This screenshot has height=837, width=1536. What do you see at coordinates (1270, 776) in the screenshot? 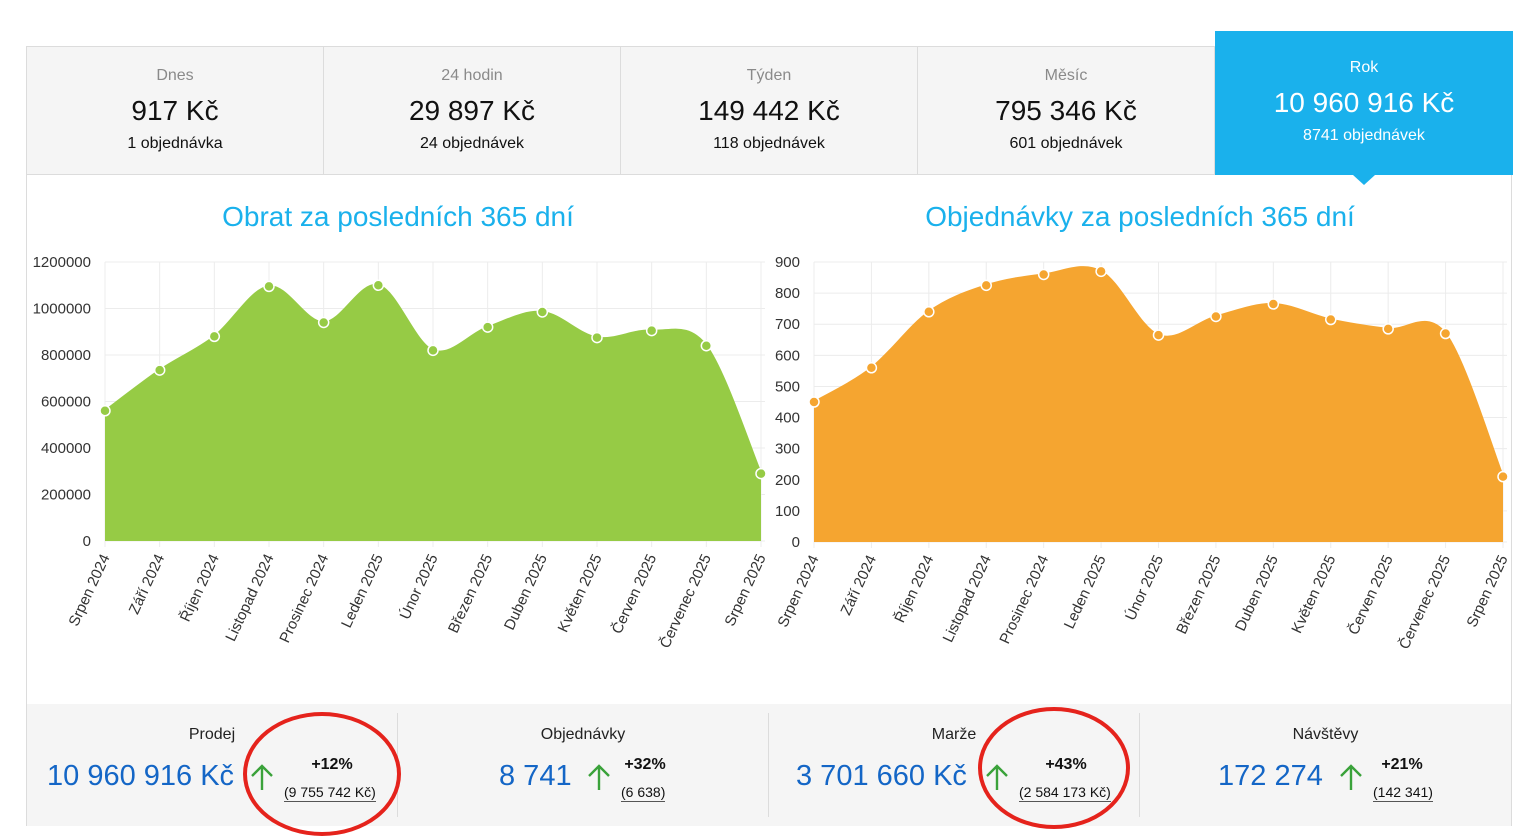
I see `stat-value-visits: 172 274` at bounding box center [1270, 776].